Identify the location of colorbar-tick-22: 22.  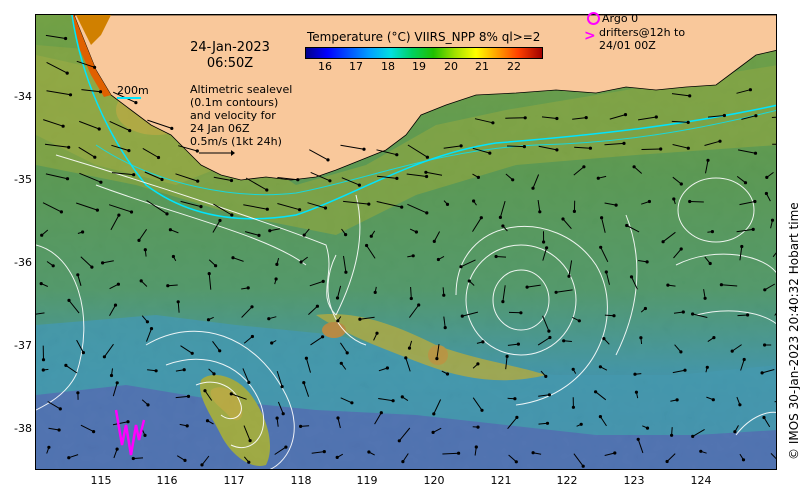
(514, 66).